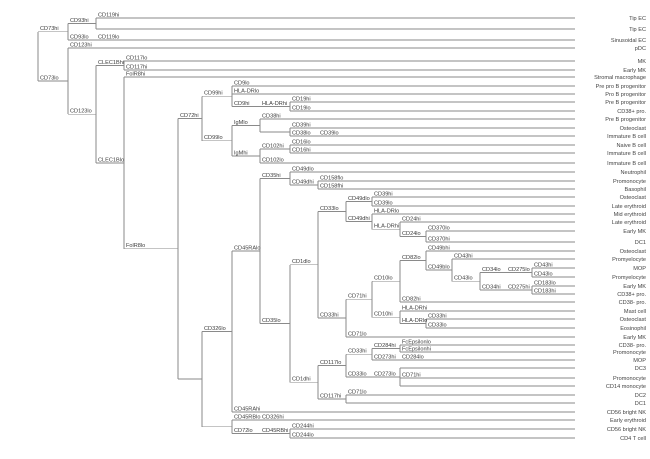  I want to click on marker-label-cd24lo: CD24lo, so click(411, 234).